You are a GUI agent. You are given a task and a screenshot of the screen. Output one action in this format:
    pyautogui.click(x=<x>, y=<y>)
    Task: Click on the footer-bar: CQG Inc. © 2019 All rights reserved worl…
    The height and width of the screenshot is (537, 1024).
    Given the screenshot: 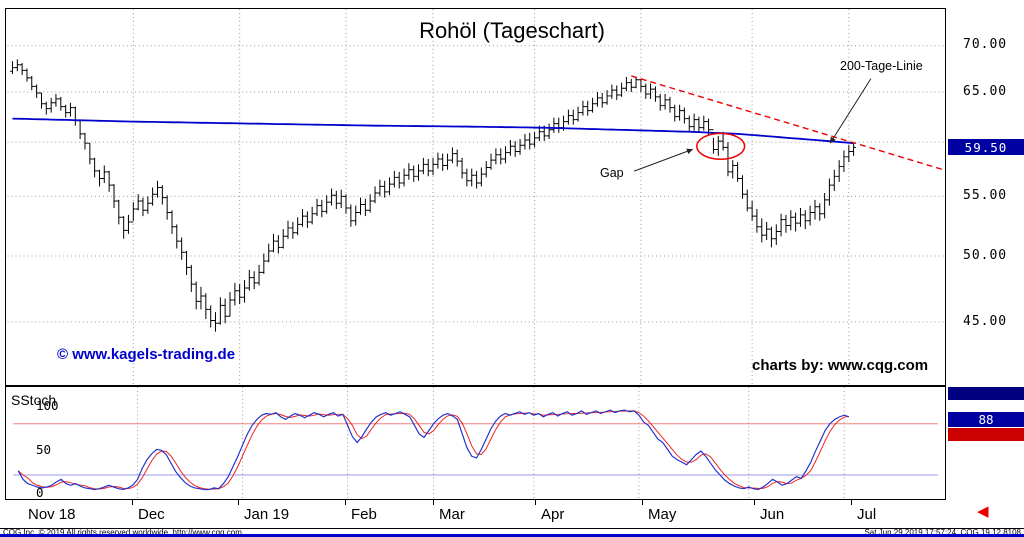 What is the action you would take?
    pyautogui.click(x=512, y=532)
    